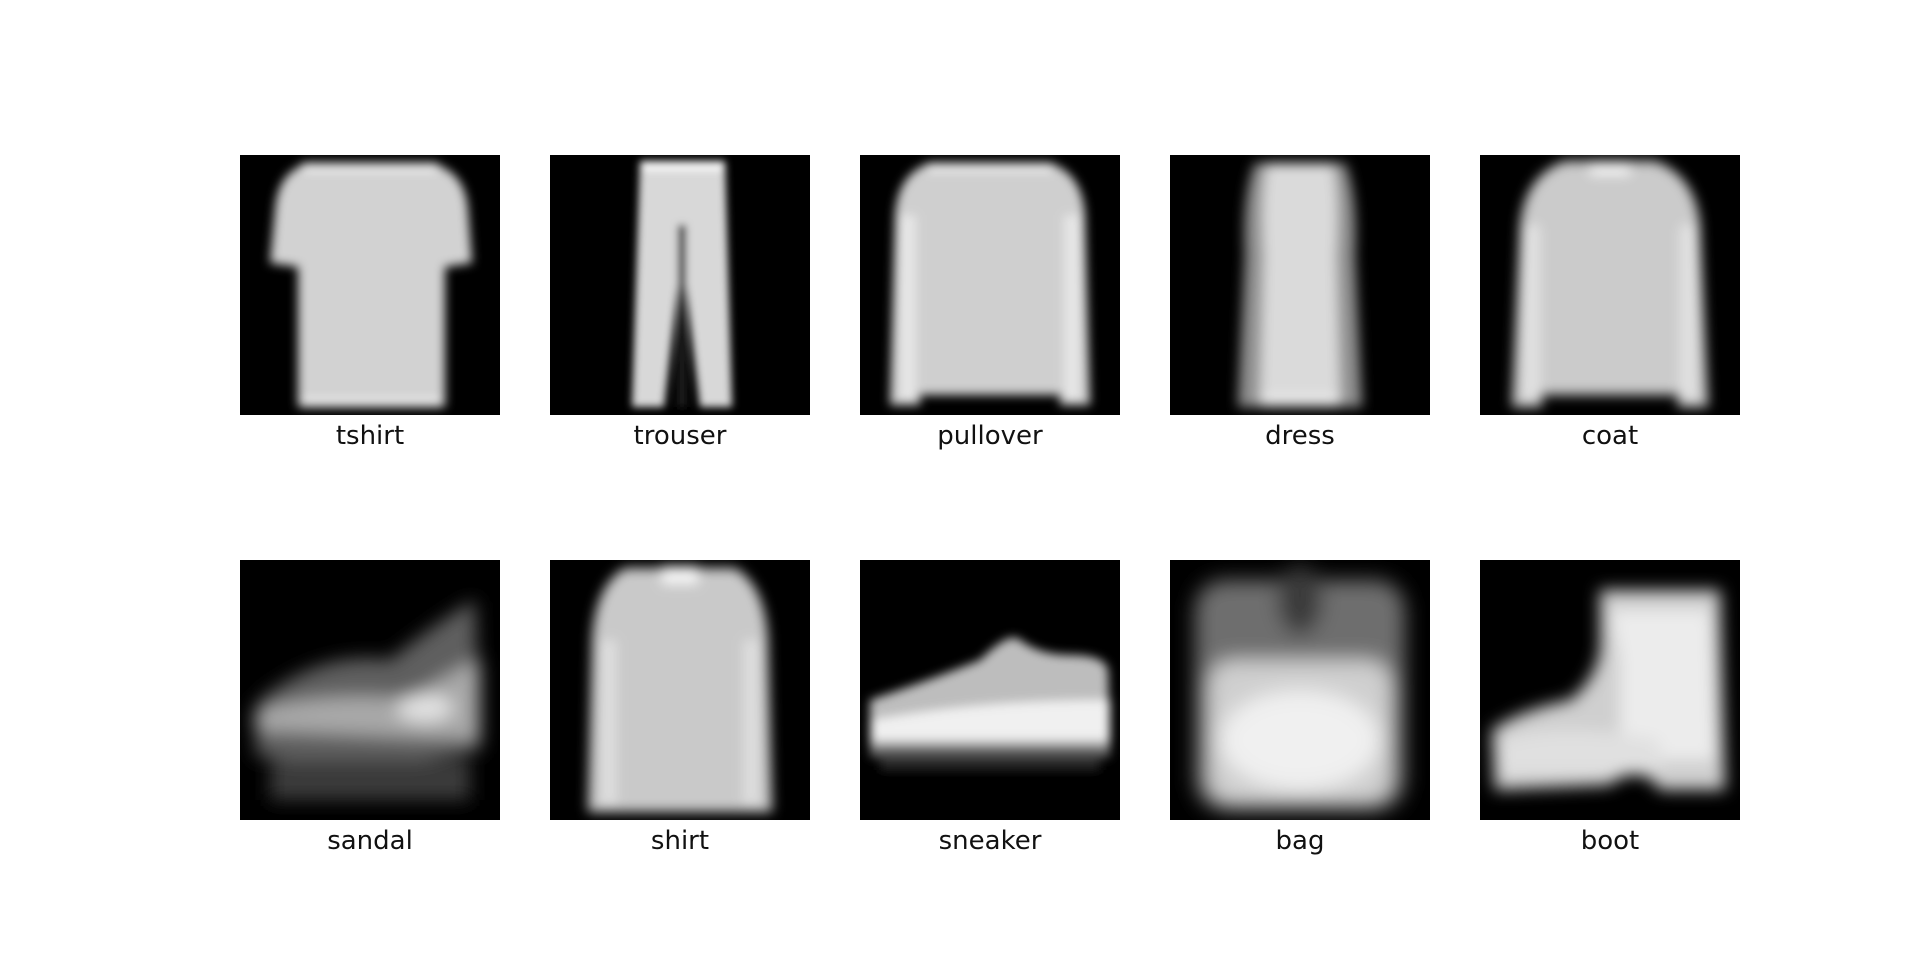  What do you see at coordinates (370, 841) in the screenshot?
I see `sandal-label: sandal` at bounding box center [370, 841].